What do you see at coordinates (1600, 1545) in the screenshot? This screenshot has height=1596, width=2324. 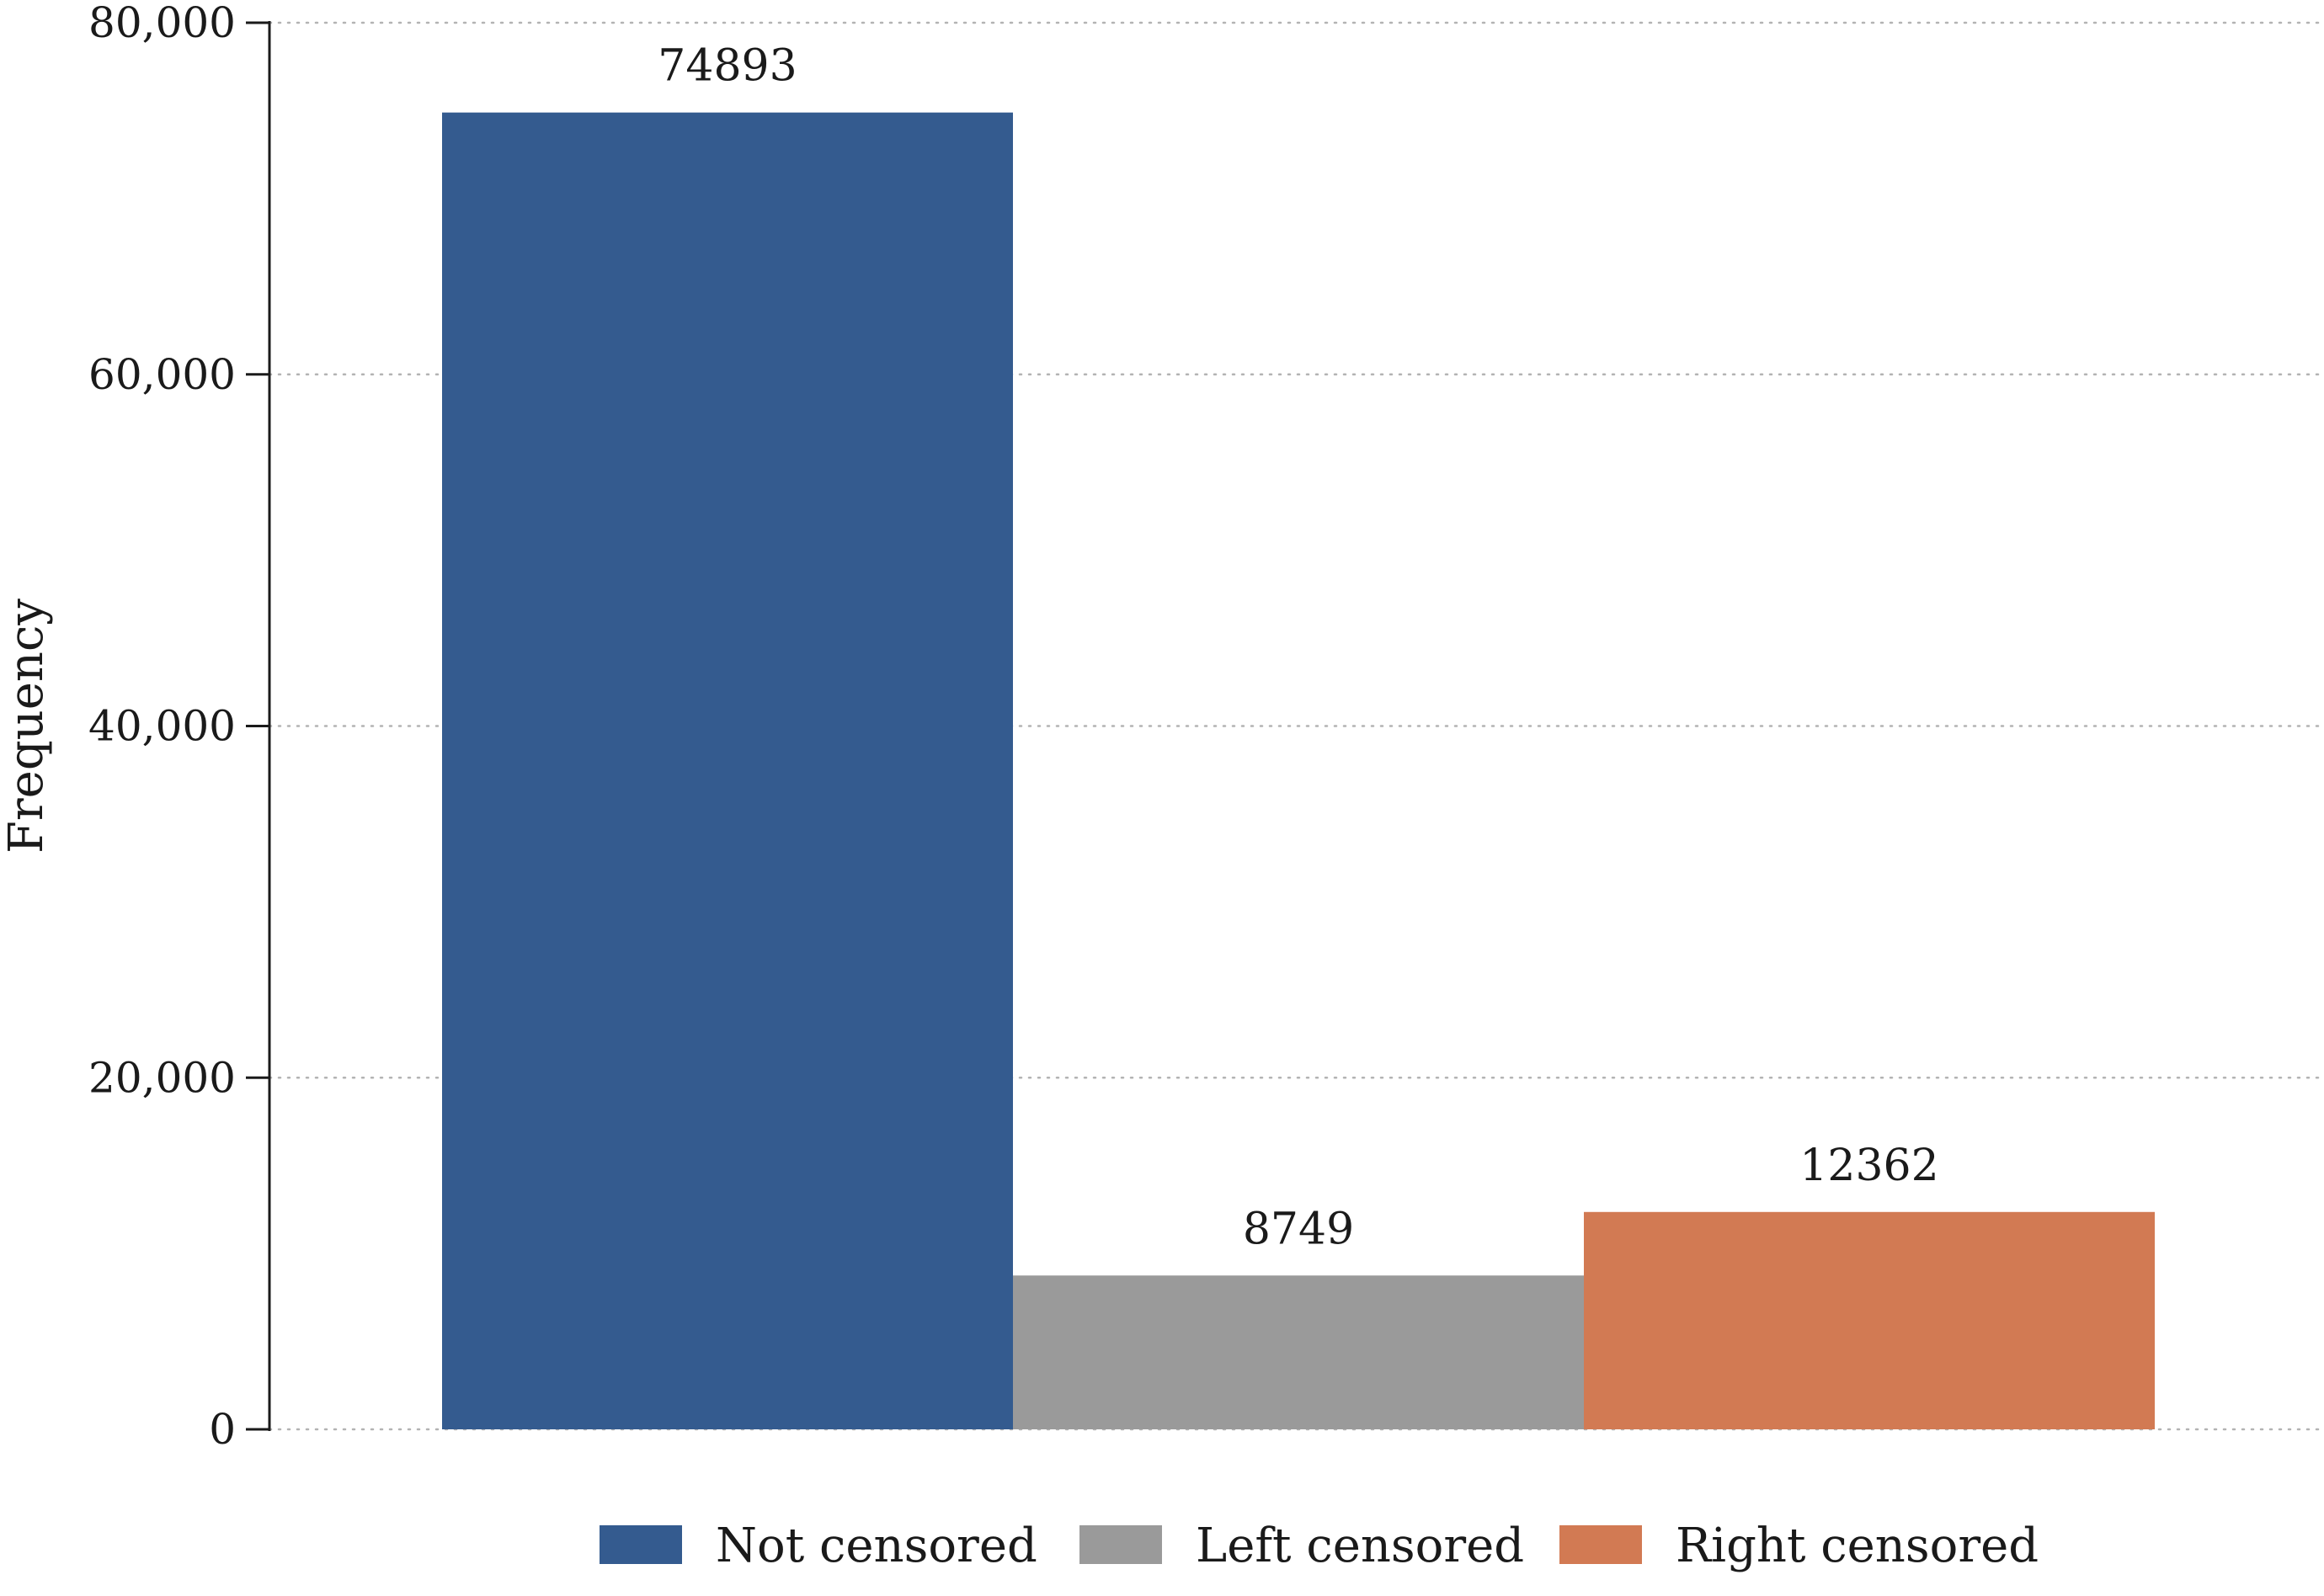 I see `legend-swatch-right-censored` at bounding box center [1600, 1545].